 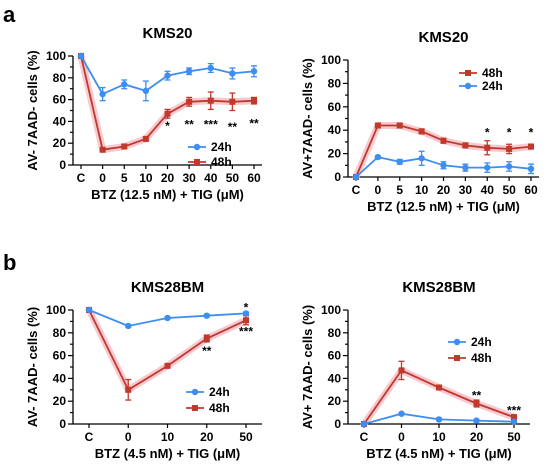 I want to click on x-axis-label: BTZ (4.5 nM) + TIG (μM), so click(x=439, y=453).